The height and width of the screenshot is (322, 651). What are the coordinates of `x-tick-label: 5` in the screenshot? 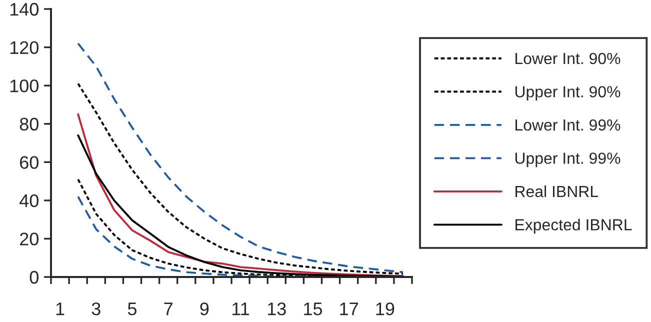 It's located at (132, 309).